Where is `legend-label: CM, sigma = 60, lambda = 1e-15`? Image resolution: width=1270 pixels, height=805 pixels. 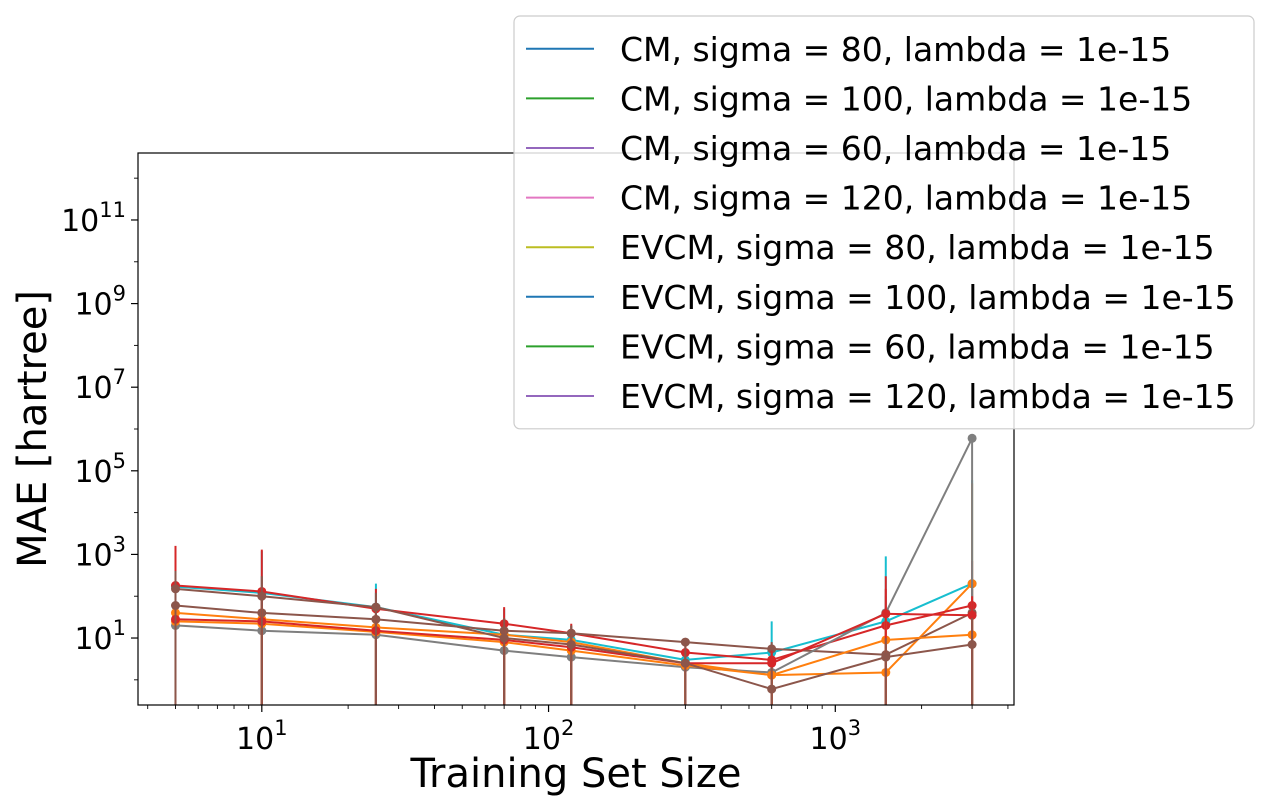 legend-label: CM, sigma = 60, lambda = 1e-15 is located at coordinates (895, 148).